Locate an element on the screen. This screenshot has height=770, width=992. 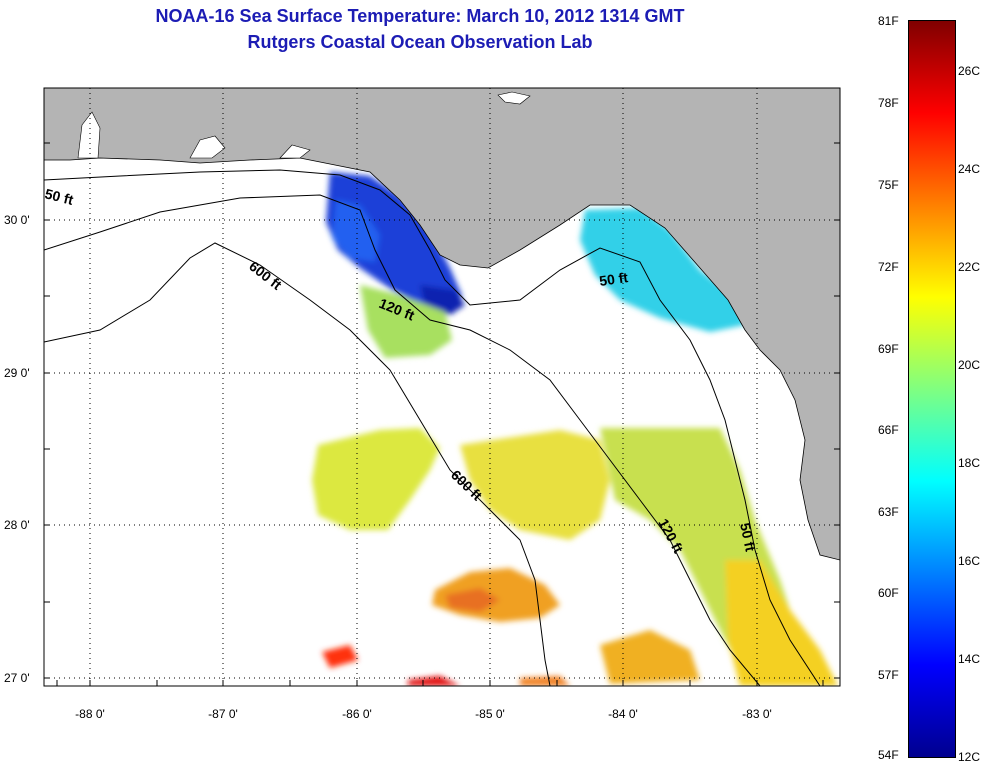
colorbar-c-12: 12C is located at coordinates (969, 757).